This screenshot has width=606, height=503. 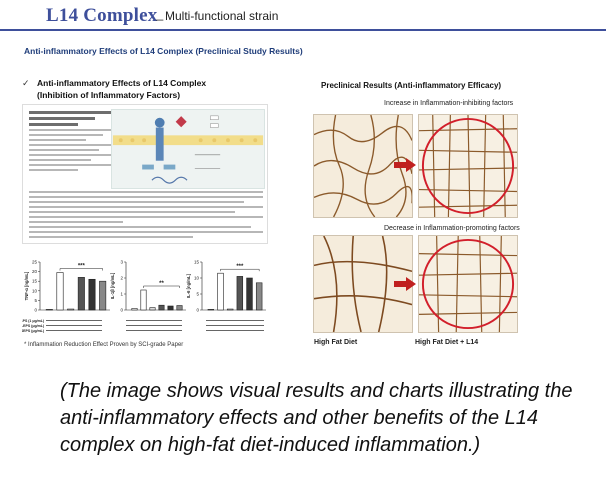 What do you see at coordinates (405, 284) in the screenshot?
I see `arrow-icon-bottom` at bounding box center [405, 284].